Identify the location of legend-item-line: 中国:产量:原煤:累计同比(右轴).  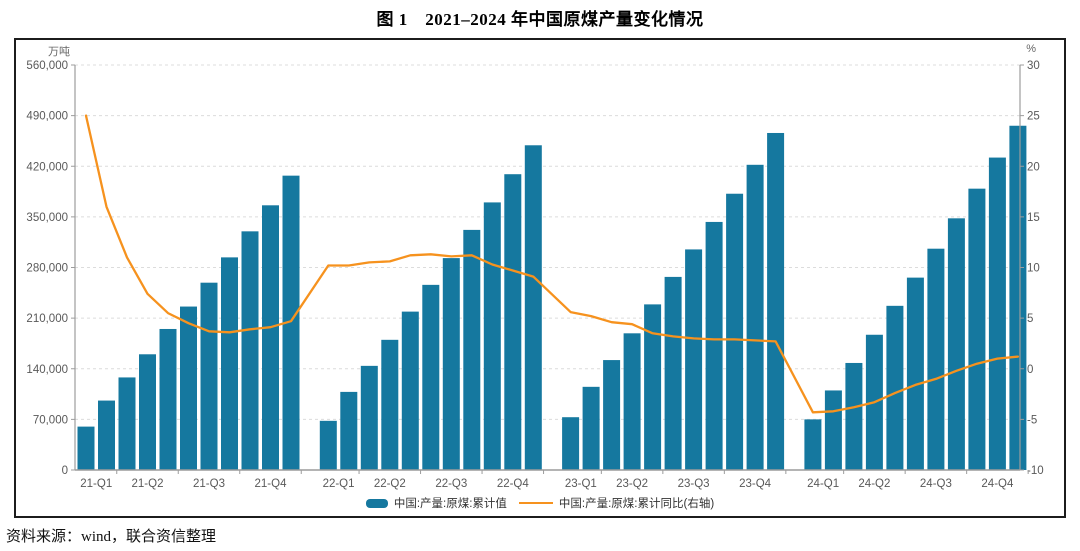
(616, 503).